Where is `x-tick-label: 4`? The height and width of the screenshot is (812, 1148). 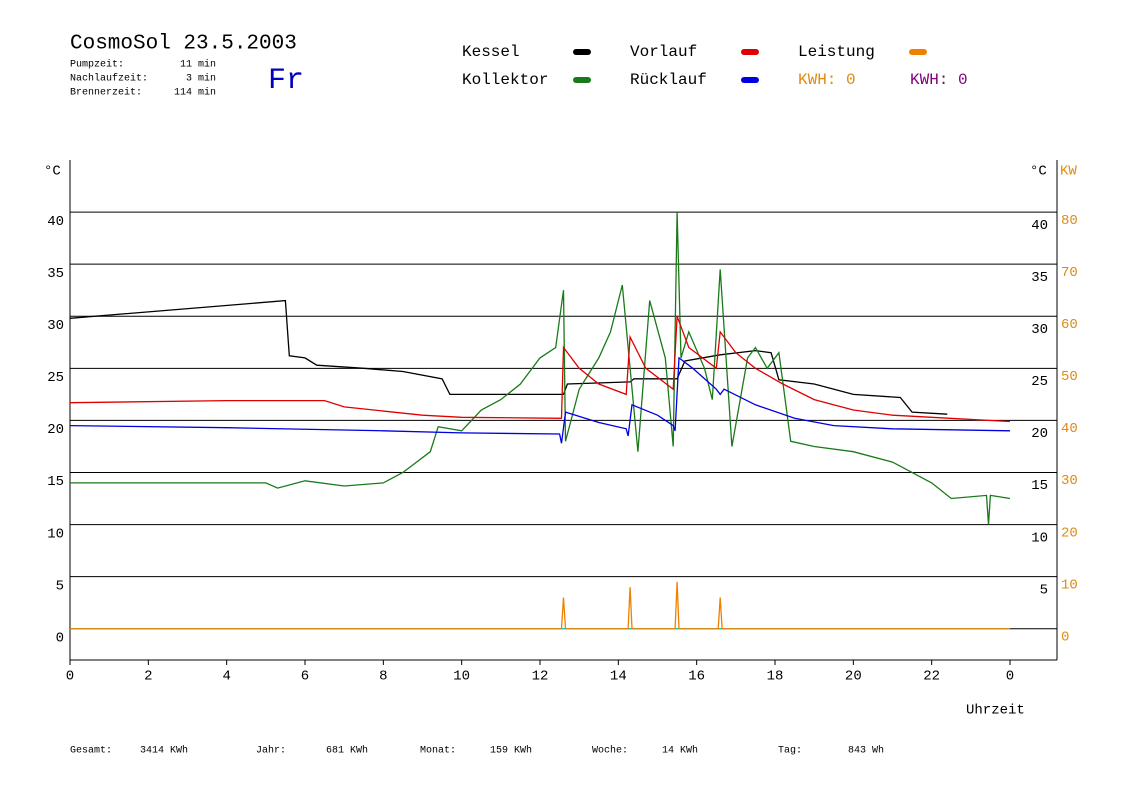
x-tick-label: 4 is located at coordinates (226, 677).